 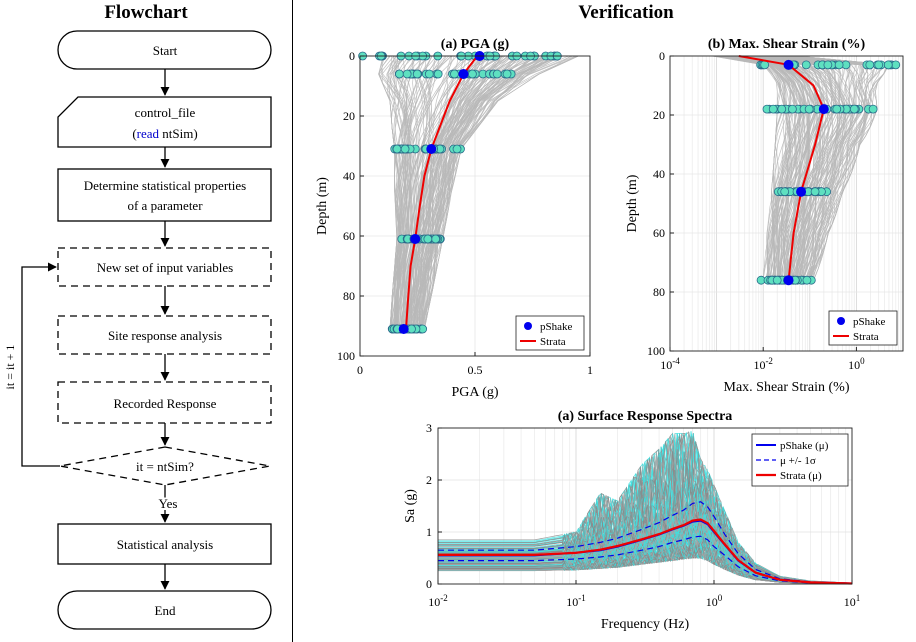 I want to click on x-tick-label-exp: -4, so click(x=676, y=361).